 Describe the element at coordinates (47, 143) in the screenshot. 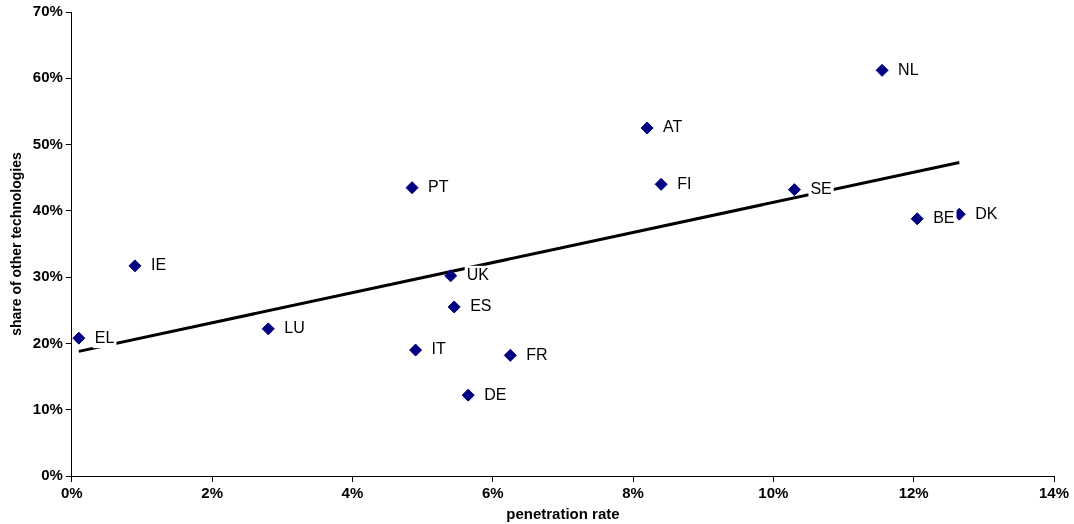

I see `y-tick-label: 50%` at that location.